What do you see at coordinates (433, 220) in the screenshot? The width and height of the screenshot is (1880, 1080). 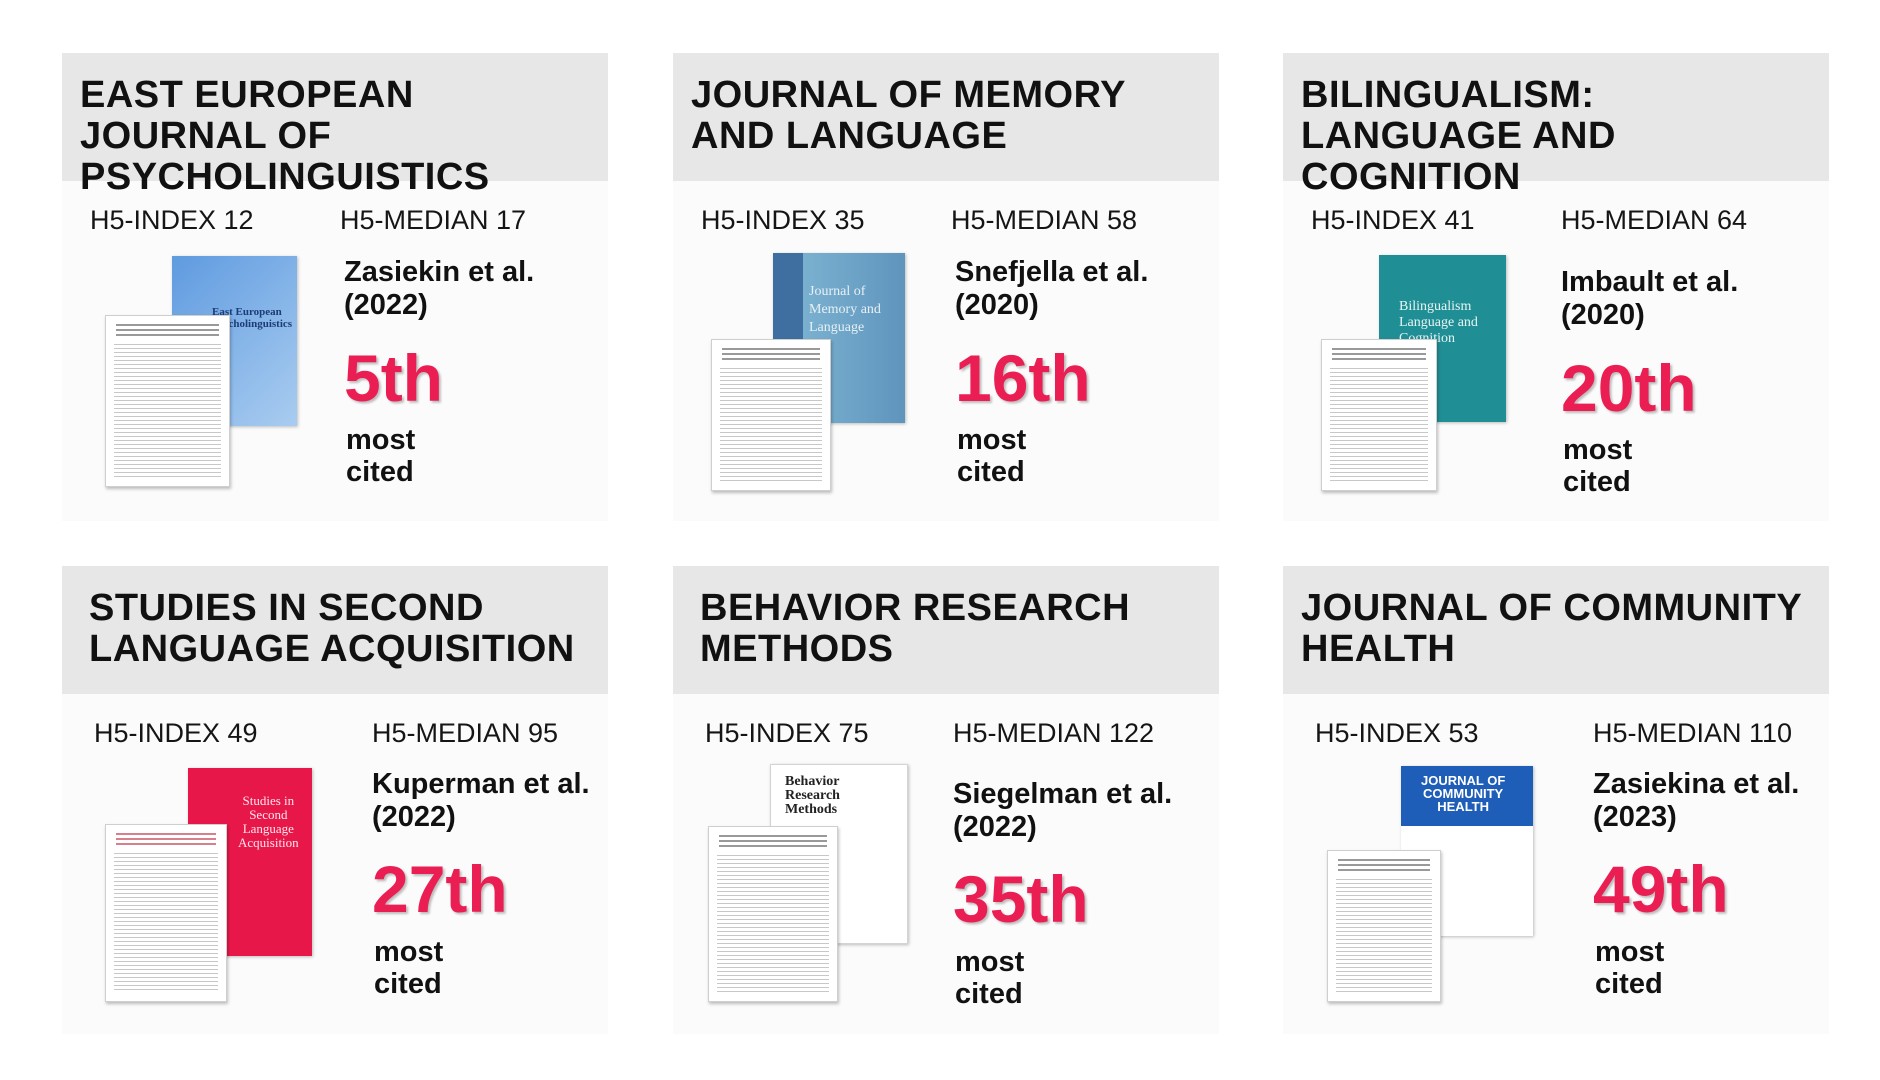 I see `h5-median: H5-MEDIAN 17` at bounding box center [433, 220].